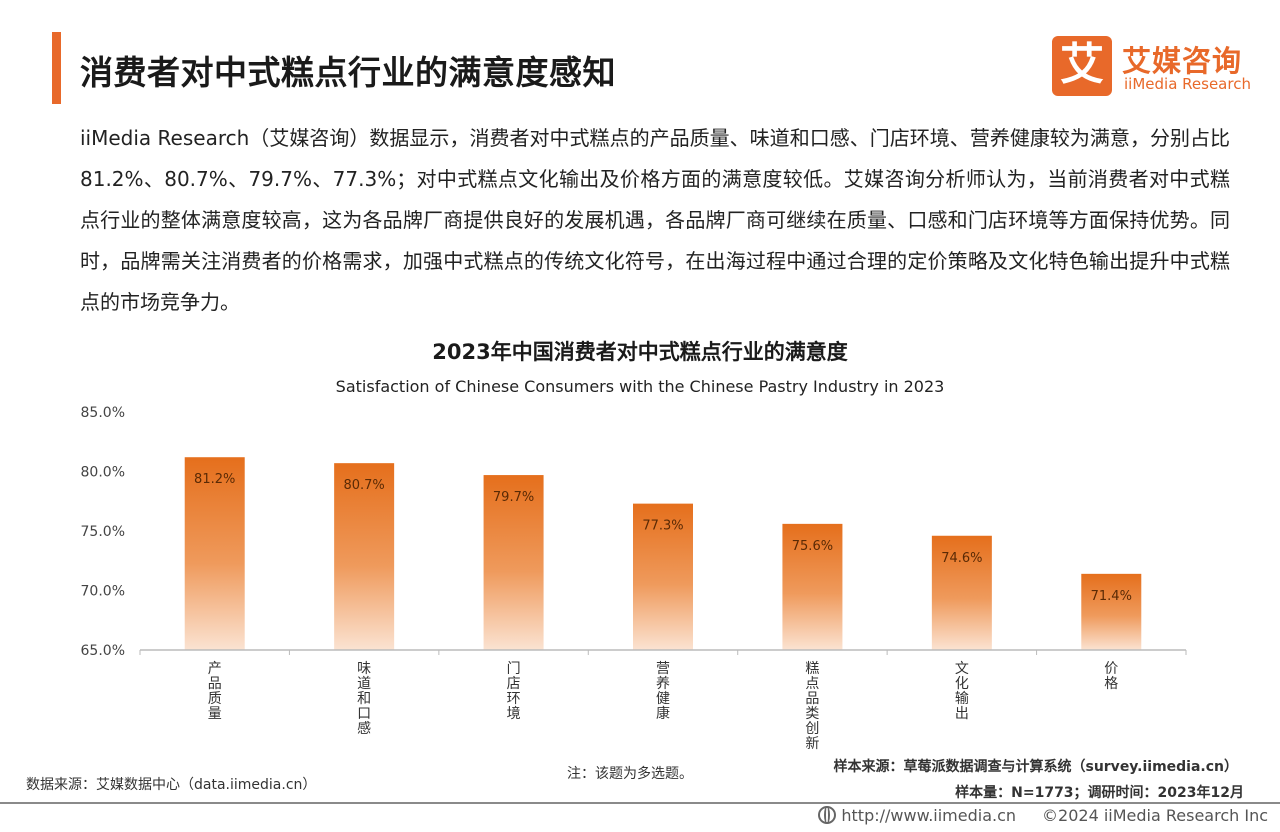 The image size is (1280, 832). What do you see at coordinates (214, 691) in the screenshot?
I see `x-category-label: 产品质量` at bounding box center [214, 691].